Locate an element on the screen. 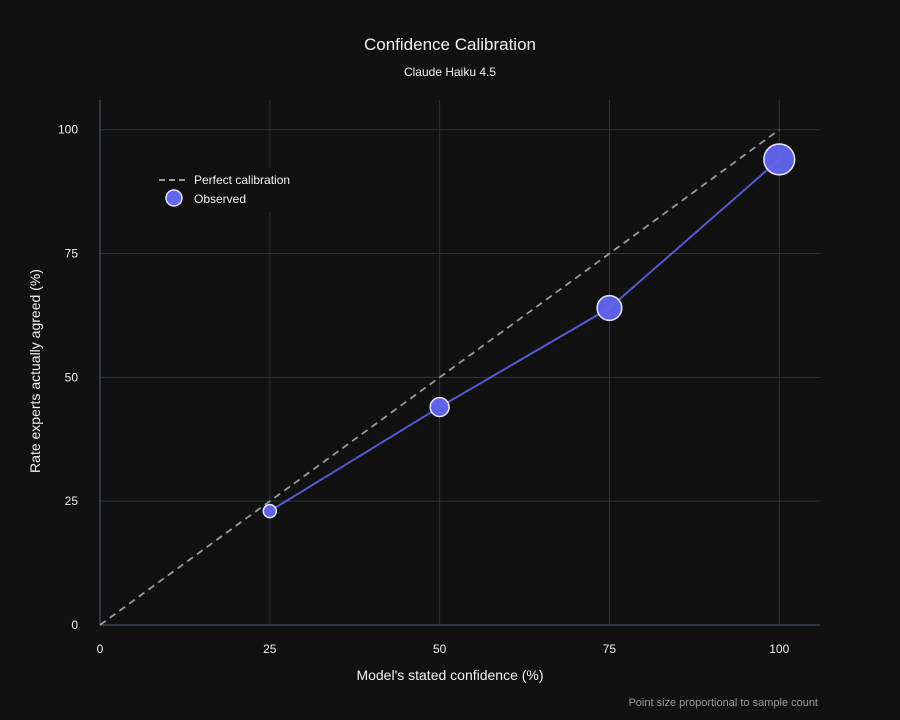 This screenshot has height=720, width=900. chart-subtitle: Claude Haiku 4.5 is located at coordinates (450, 72).